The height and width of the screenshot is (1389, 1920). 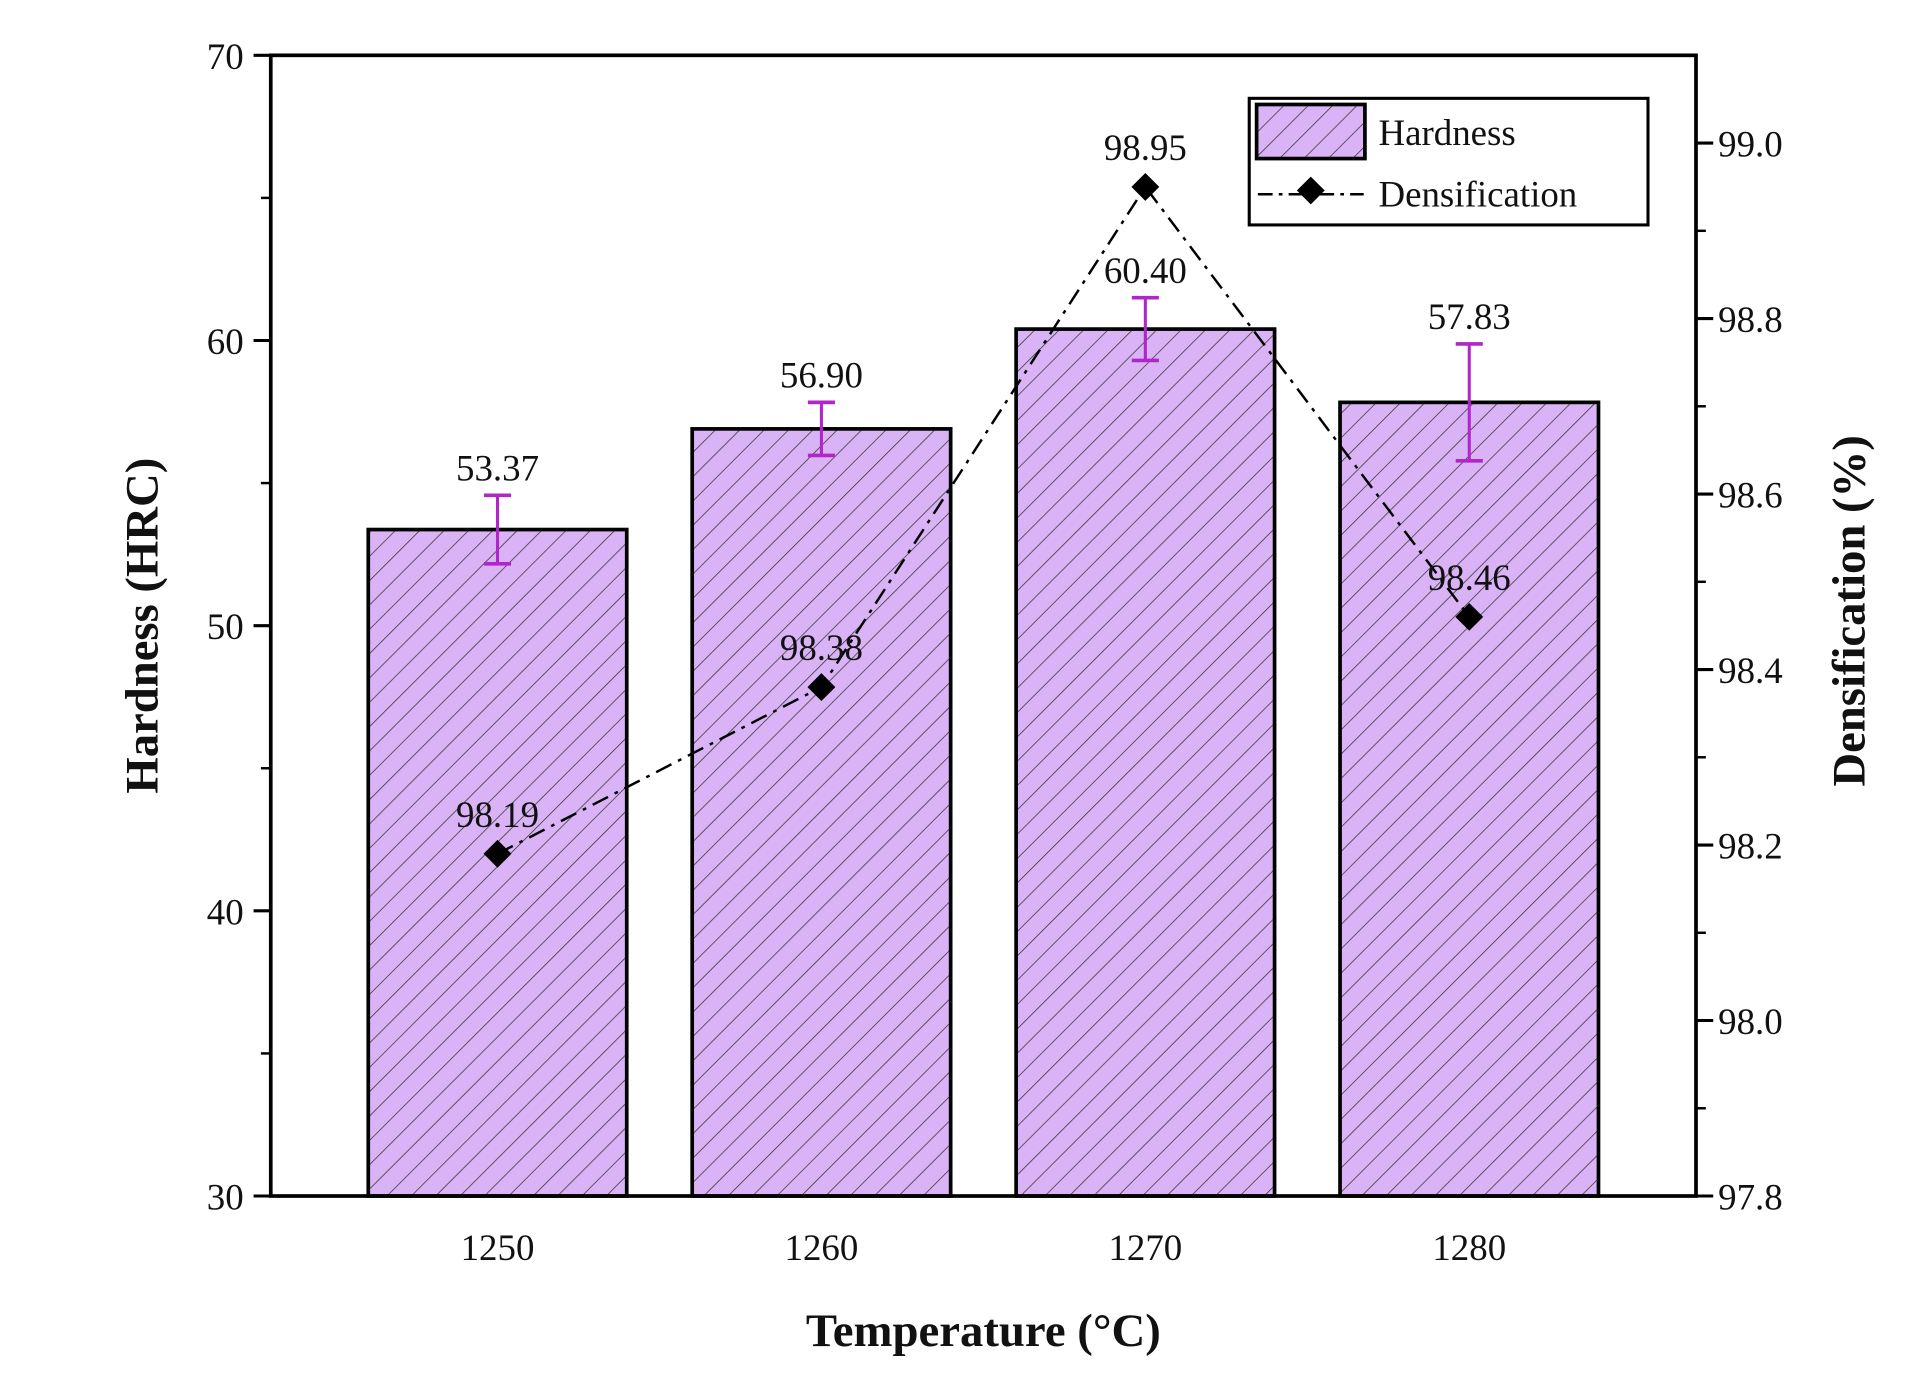 I want to click on y-tick-label: 70, so click(x=225, y=56).